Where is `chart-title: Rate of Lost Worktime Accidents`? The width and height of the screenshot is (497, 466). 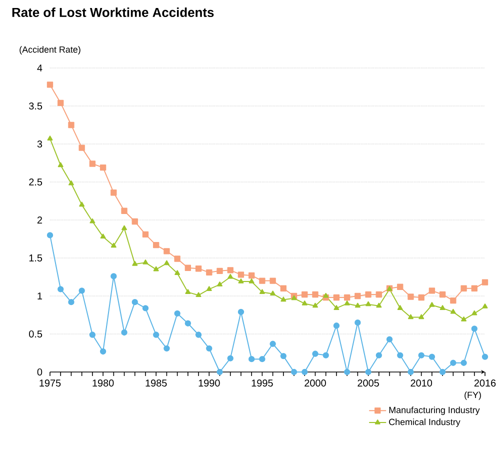 chart-title: Rate of Lost Worktime Accidents is located at coordinates (113, 13).